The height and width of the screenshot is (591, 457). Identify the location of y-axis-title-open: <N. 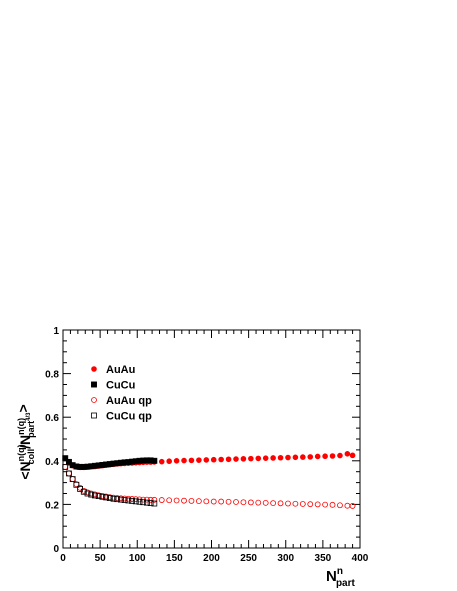
(25, 470).